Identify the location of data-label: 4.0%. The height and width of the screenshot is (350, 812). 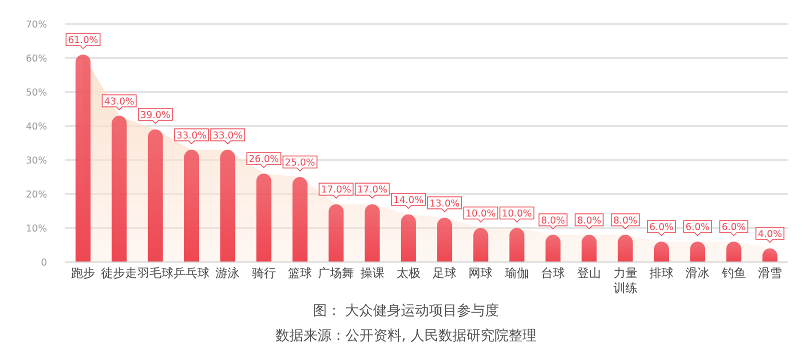
(770, 234).